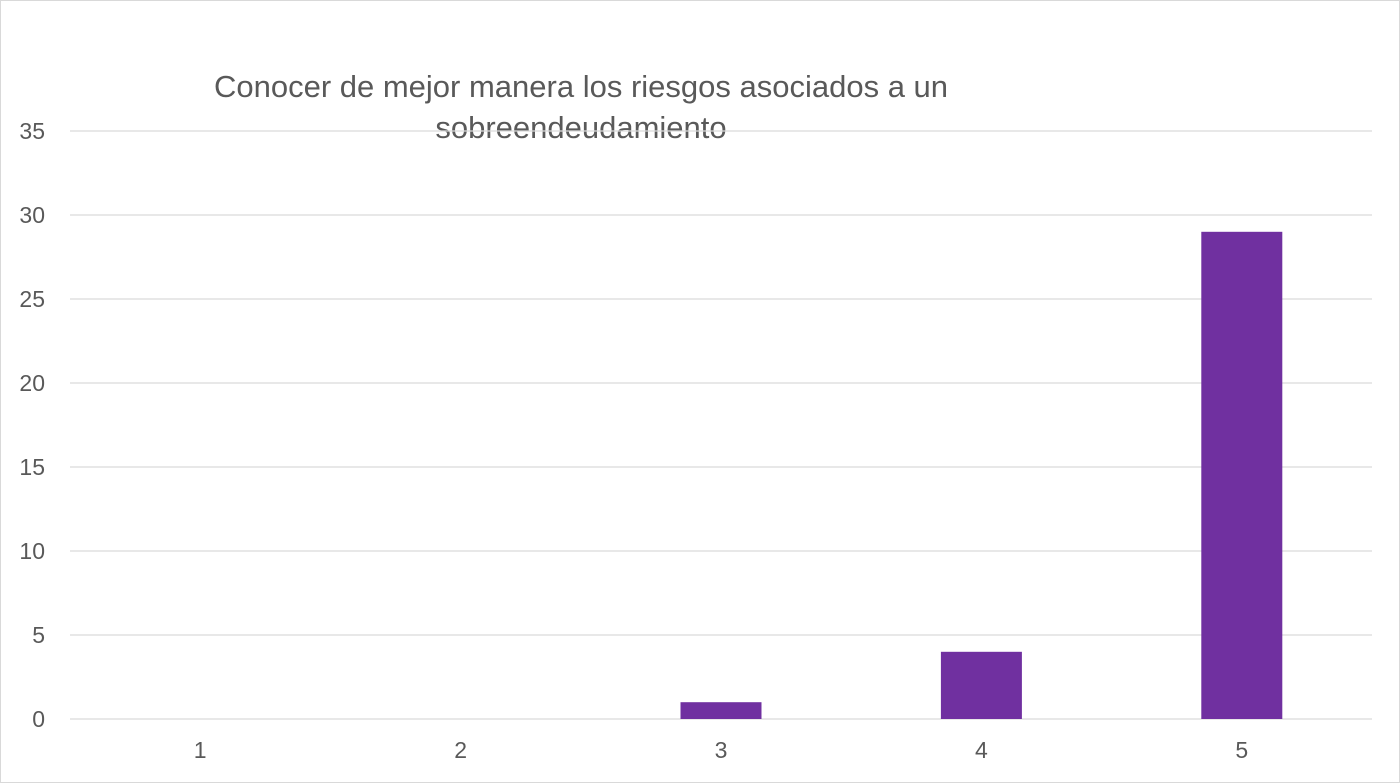  I want to click on y-tick-label-10: 10, so click(32, 551).